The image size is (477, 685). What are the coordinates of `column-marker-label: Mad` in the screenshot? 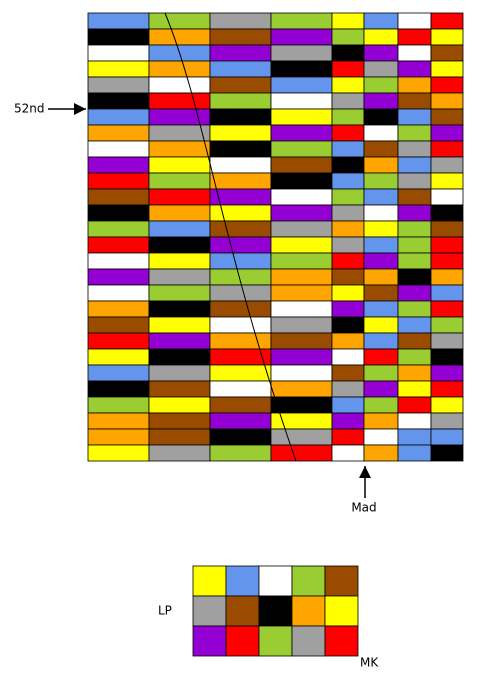 It's located at (363, 508).